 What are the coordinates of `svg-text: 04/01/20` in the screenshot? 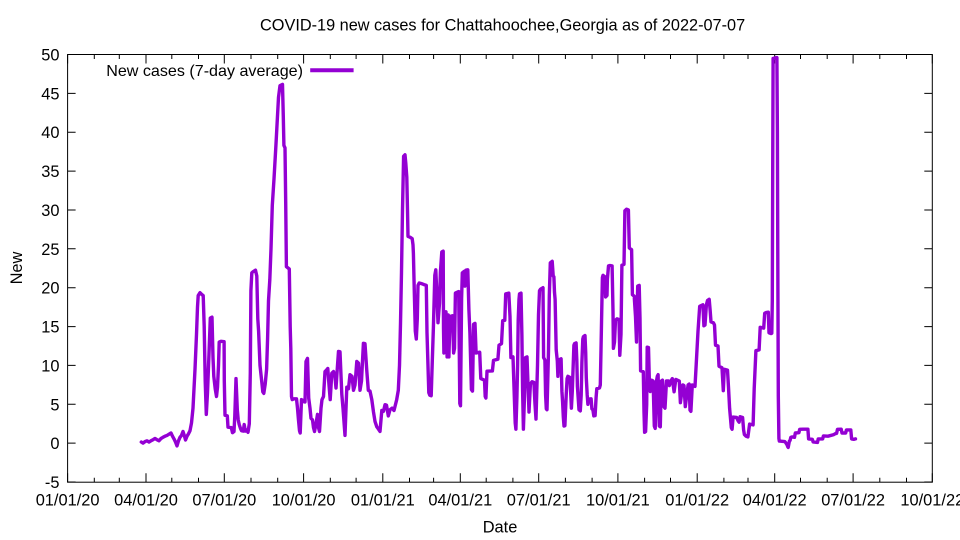 It's located at (146, 500).